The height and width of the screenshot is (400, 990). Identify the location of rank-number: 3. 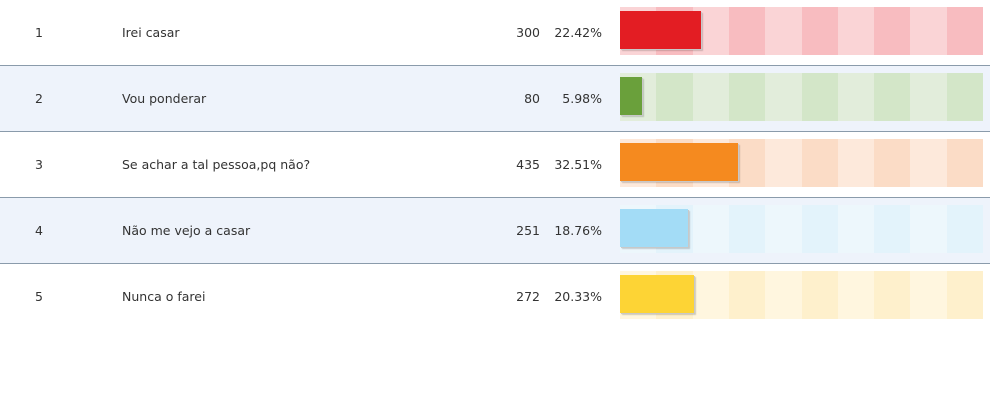
(39, 164).